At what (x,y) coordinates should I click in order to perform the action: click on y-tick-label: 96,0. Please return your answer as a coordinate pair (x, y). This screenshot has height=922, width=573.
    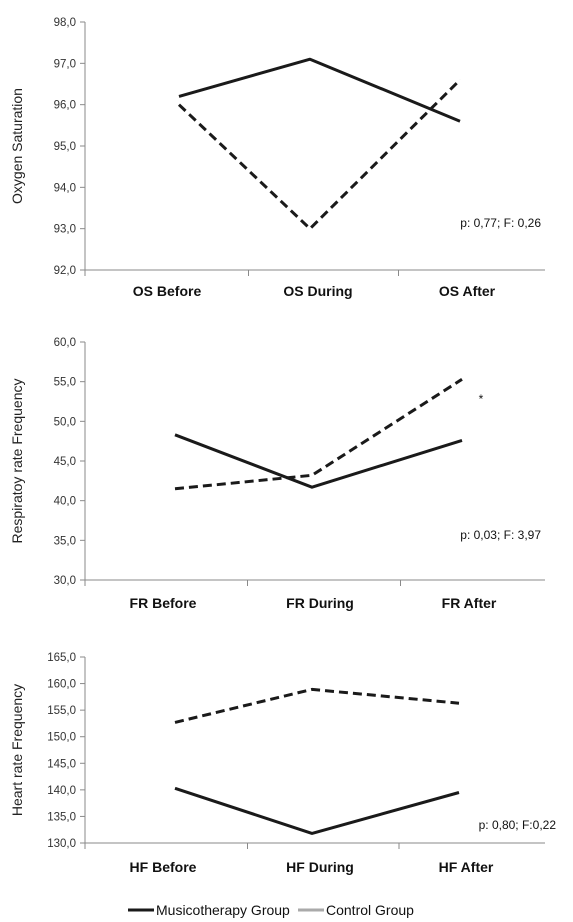
    Looking at the image, I should click on (65, 106).